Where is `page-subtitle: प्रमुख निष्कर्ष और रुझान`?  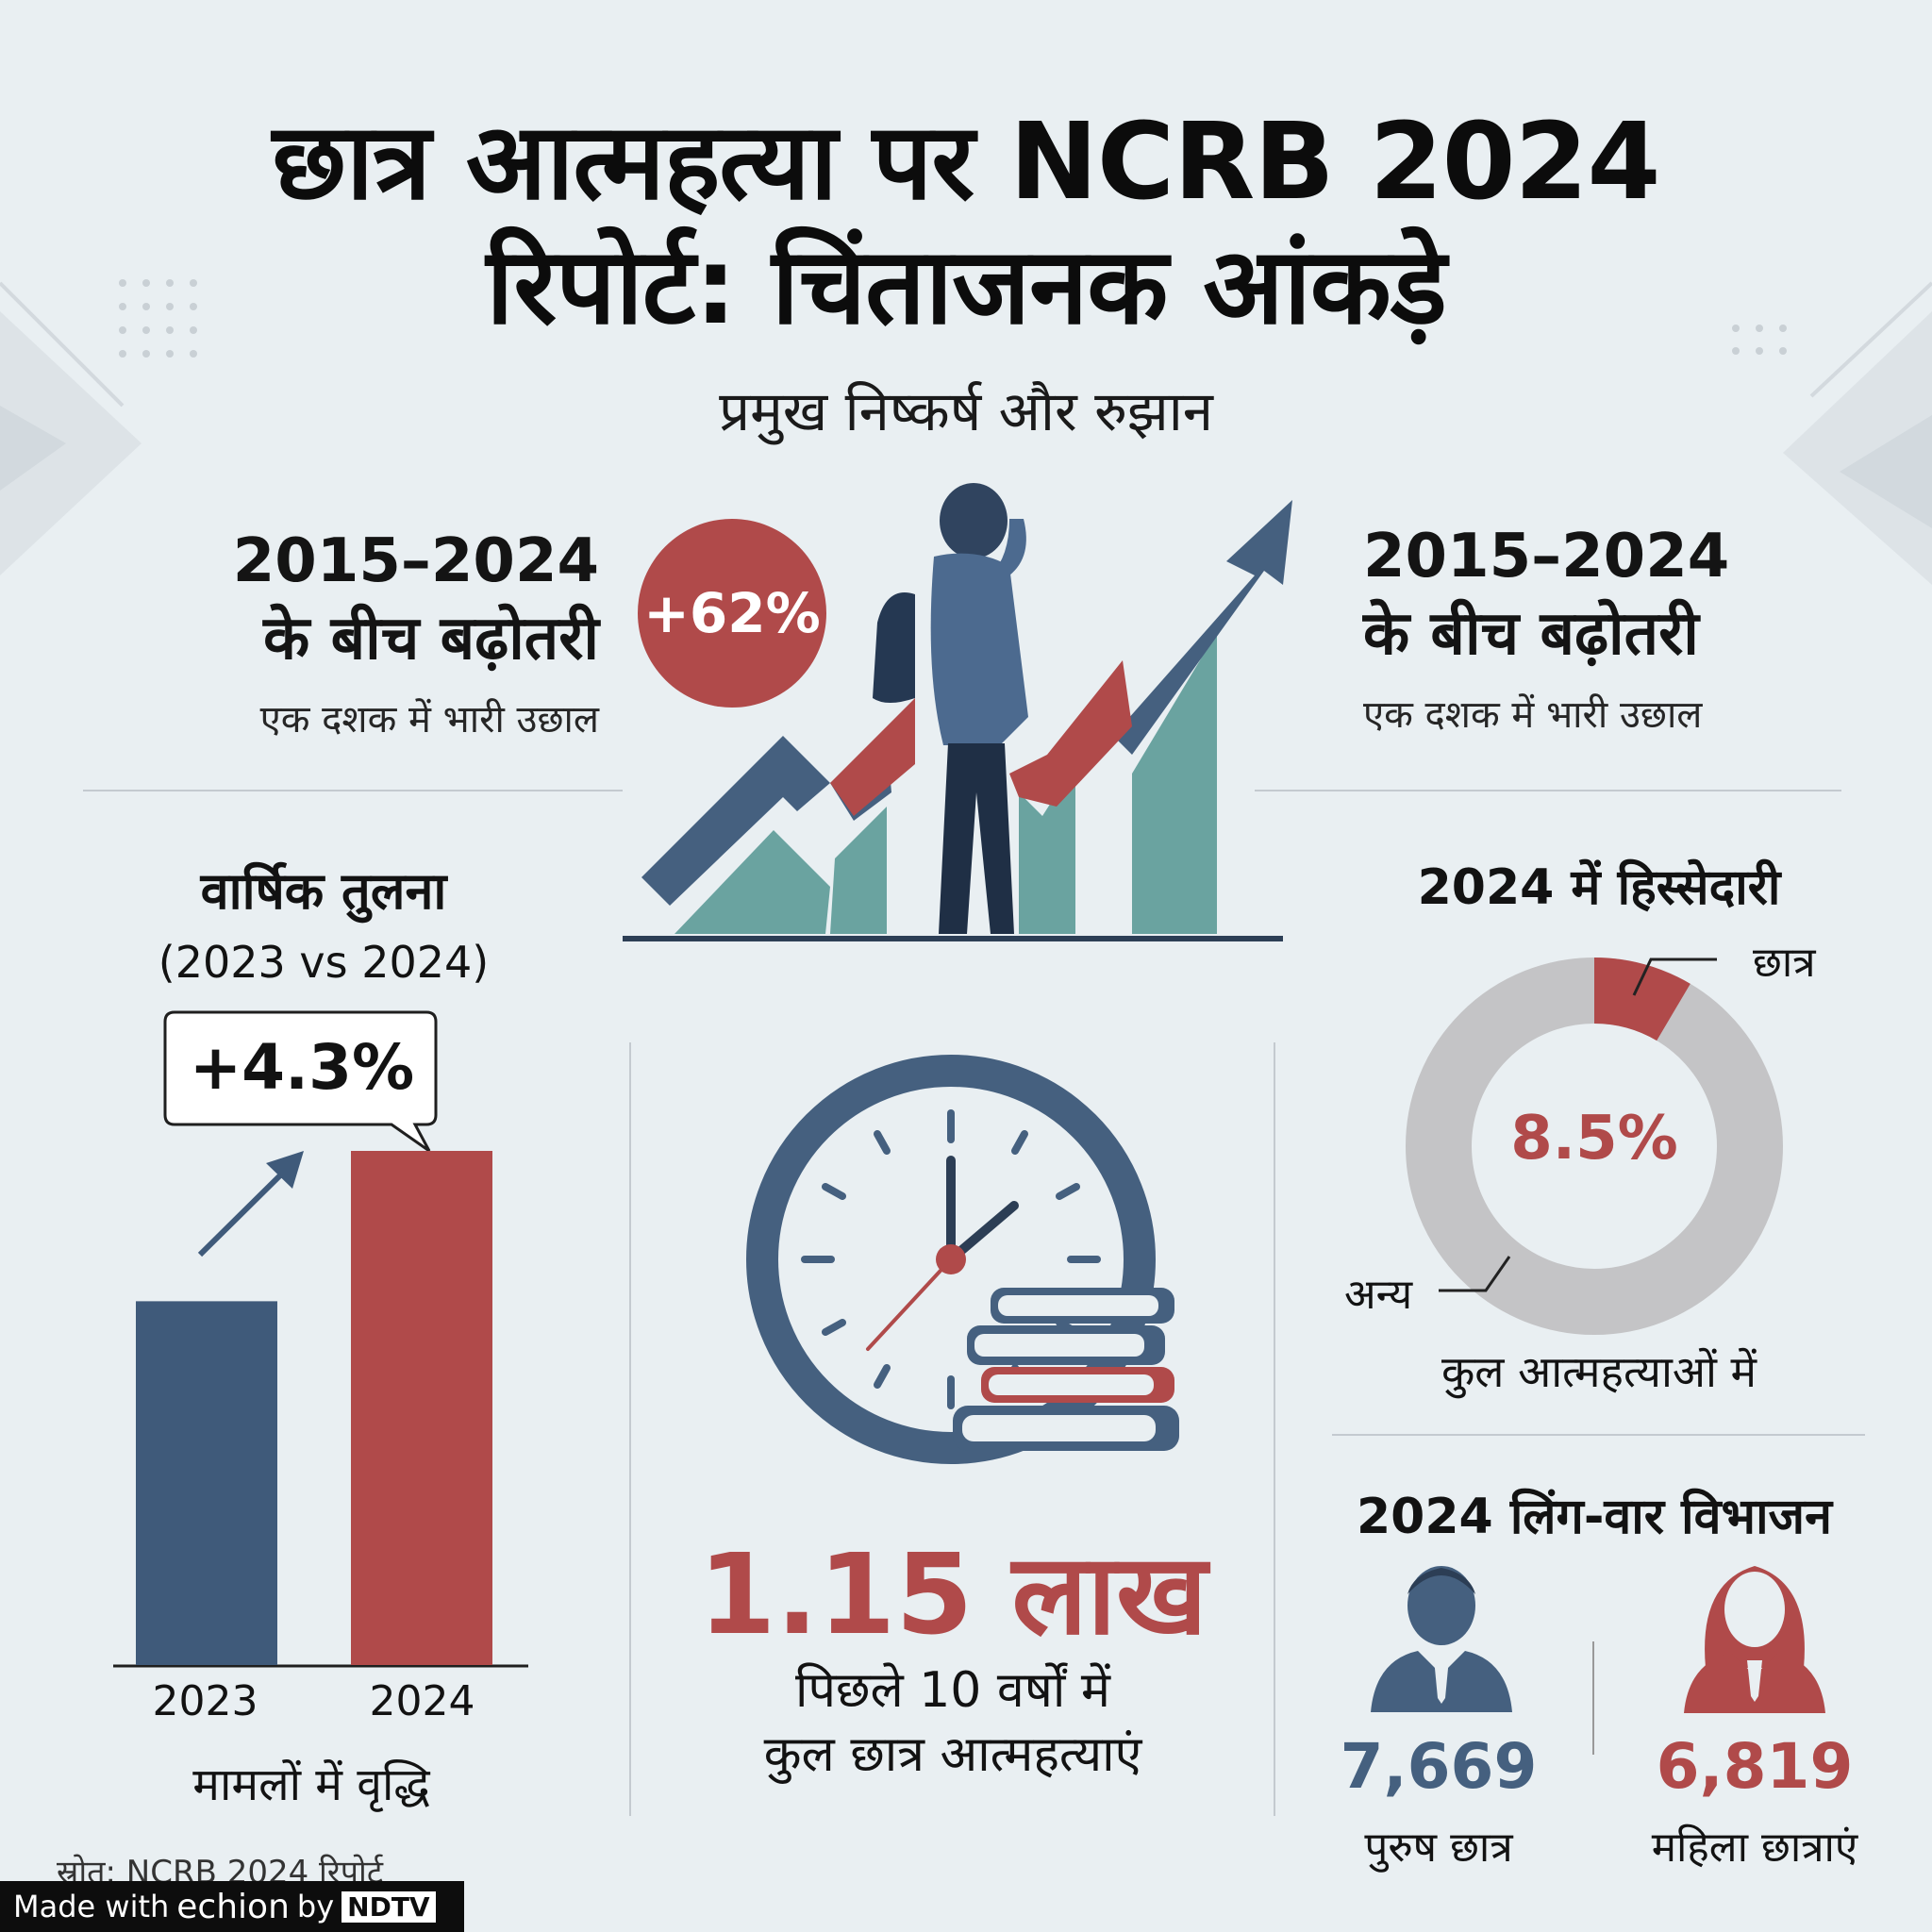 page-subtitle: प्रमुख निष्कर्ष और रुझान is located at coordinates (966, 411).